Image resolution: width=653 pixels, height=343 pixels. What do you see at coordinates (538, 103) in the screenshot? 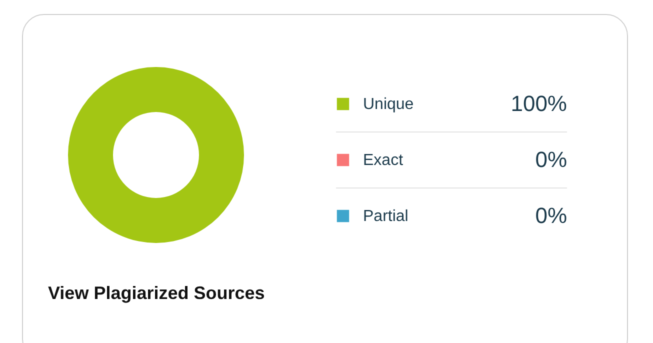
I see `data-label: 100%` at bounding box center [538, 103].